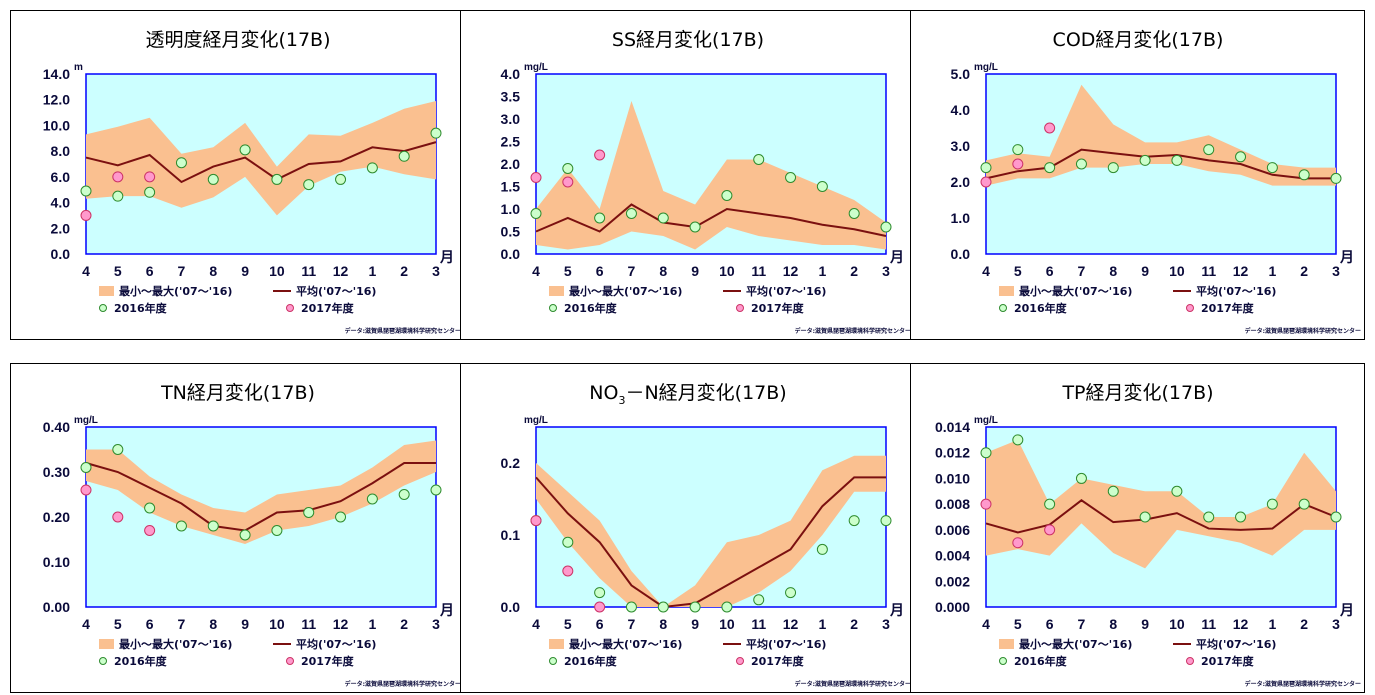 This screenshot has height=695, width=1375. Describe the element at coordinates (372, 624) in the screenshot. I see `x-tick-label: 1` at that location.